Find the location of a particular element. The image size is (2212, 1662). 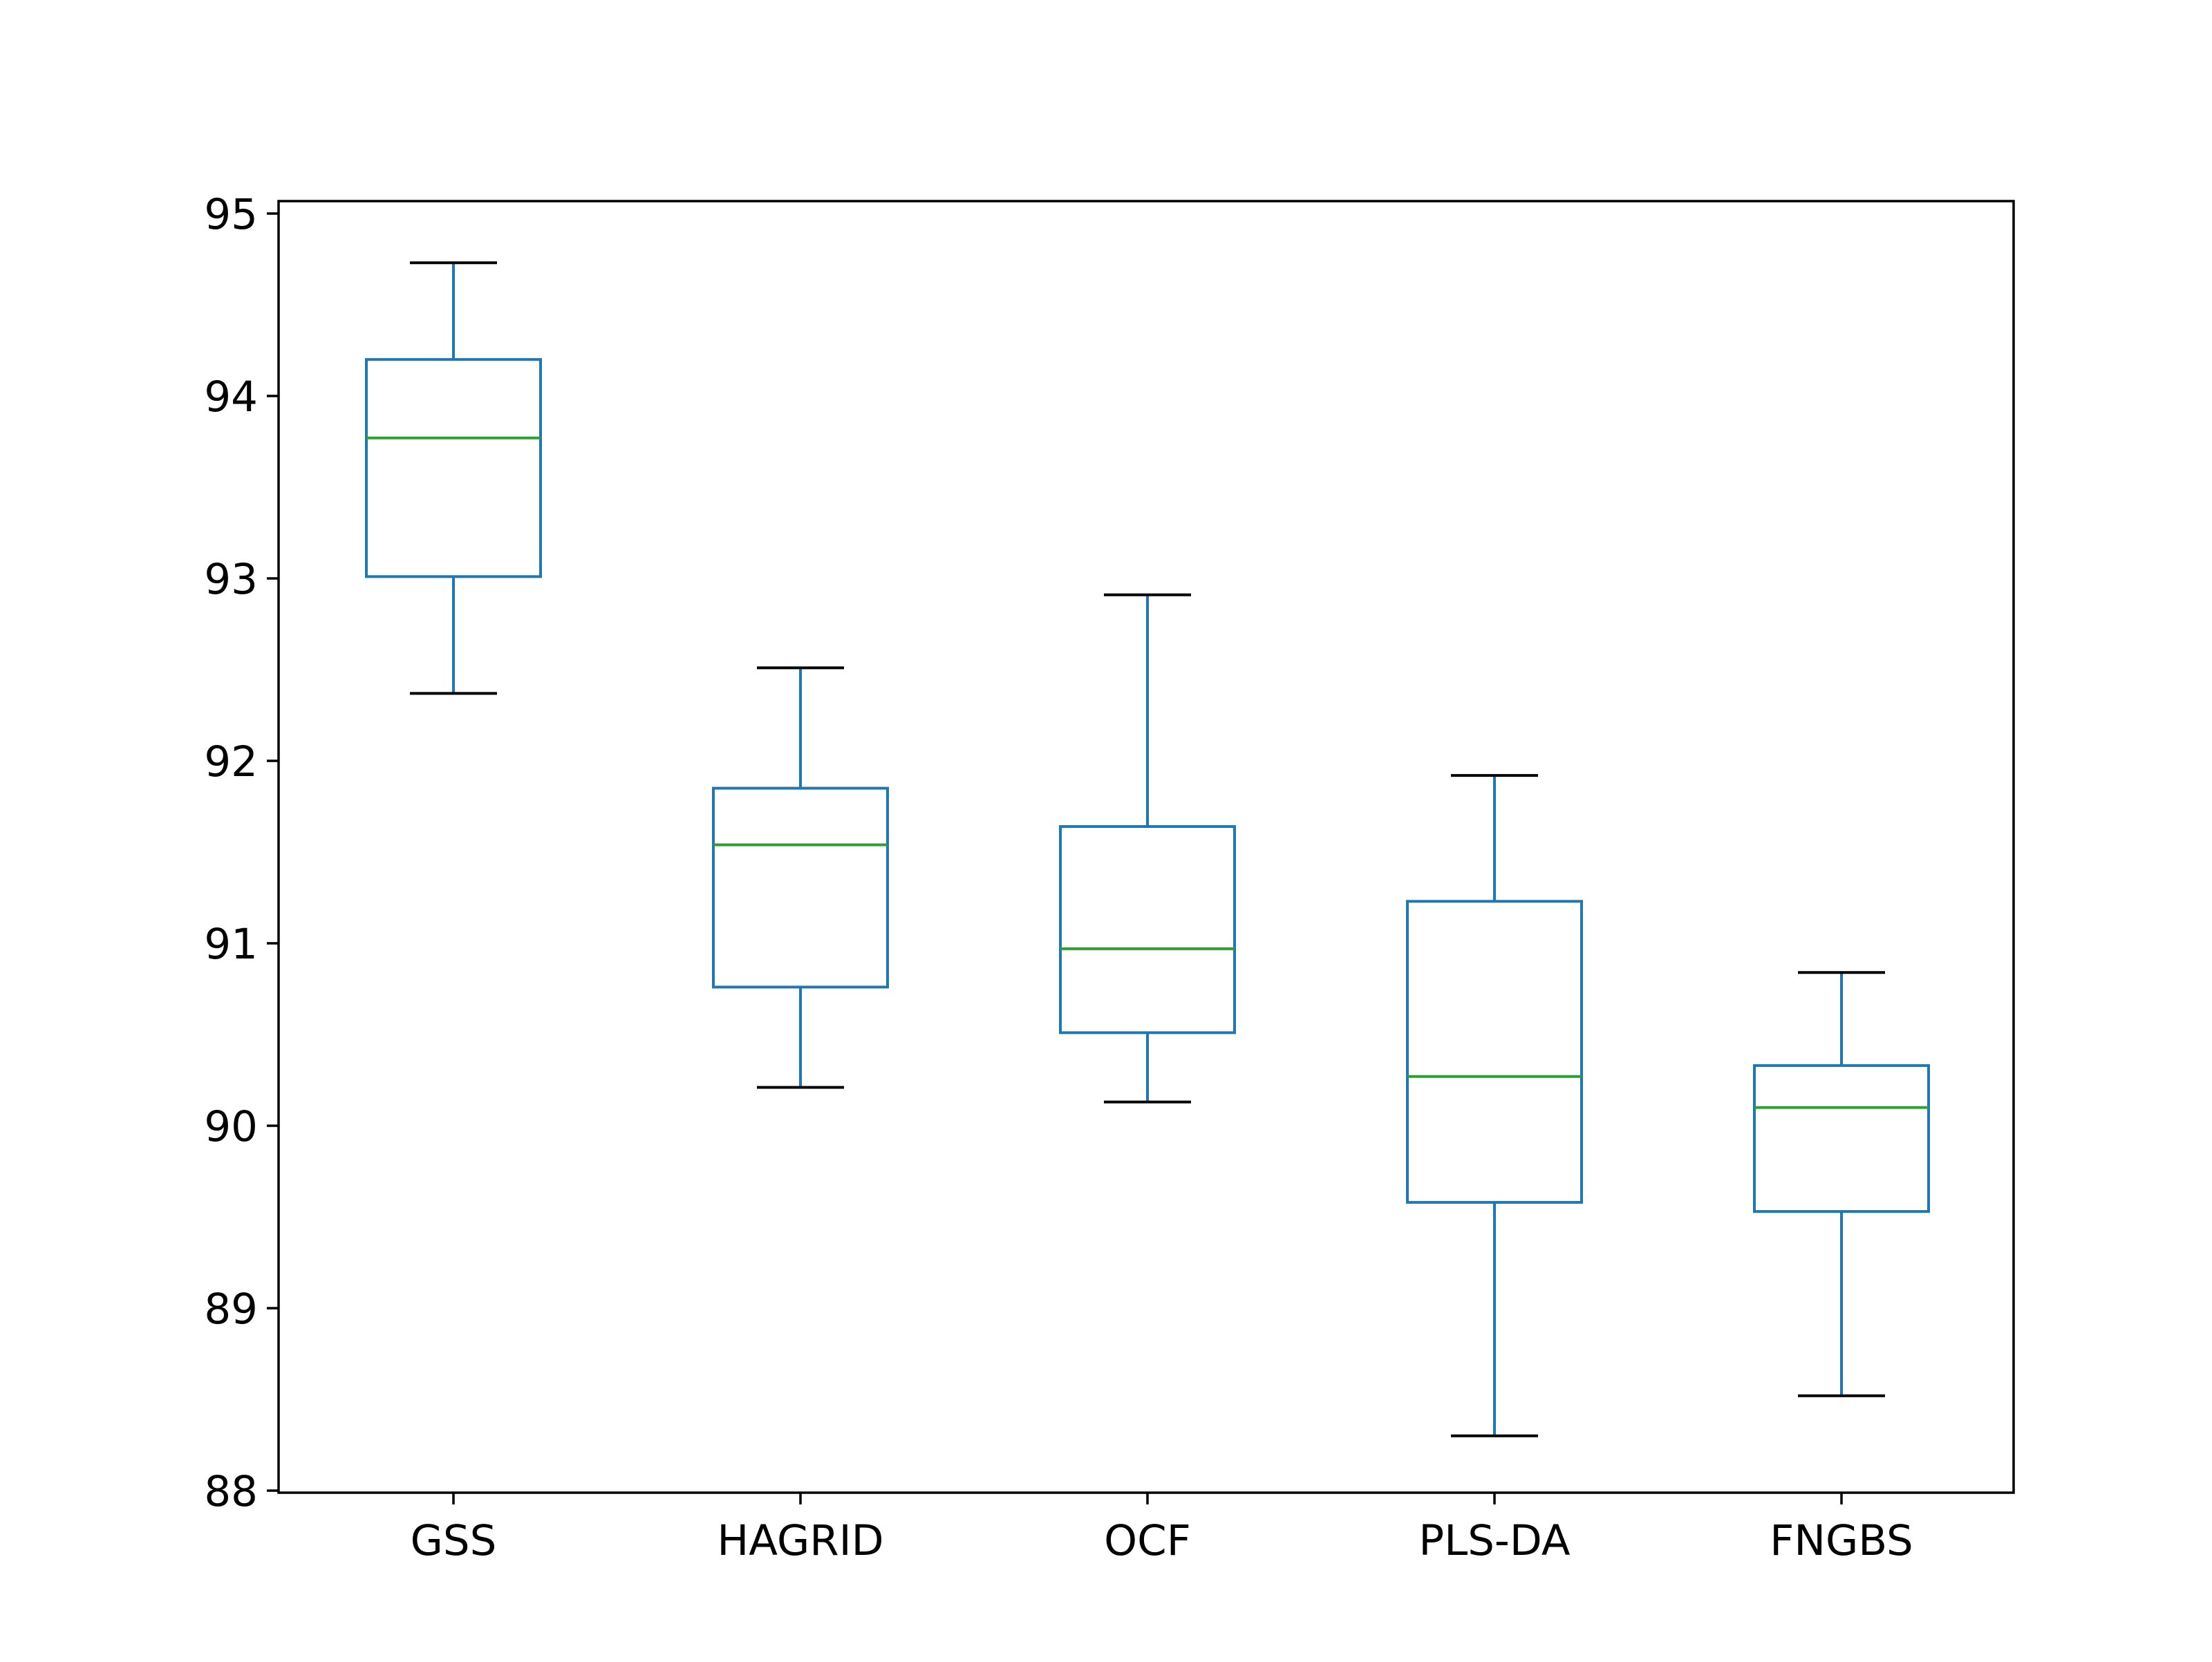

box-group-hagrid is located at coordinates (800, 877).